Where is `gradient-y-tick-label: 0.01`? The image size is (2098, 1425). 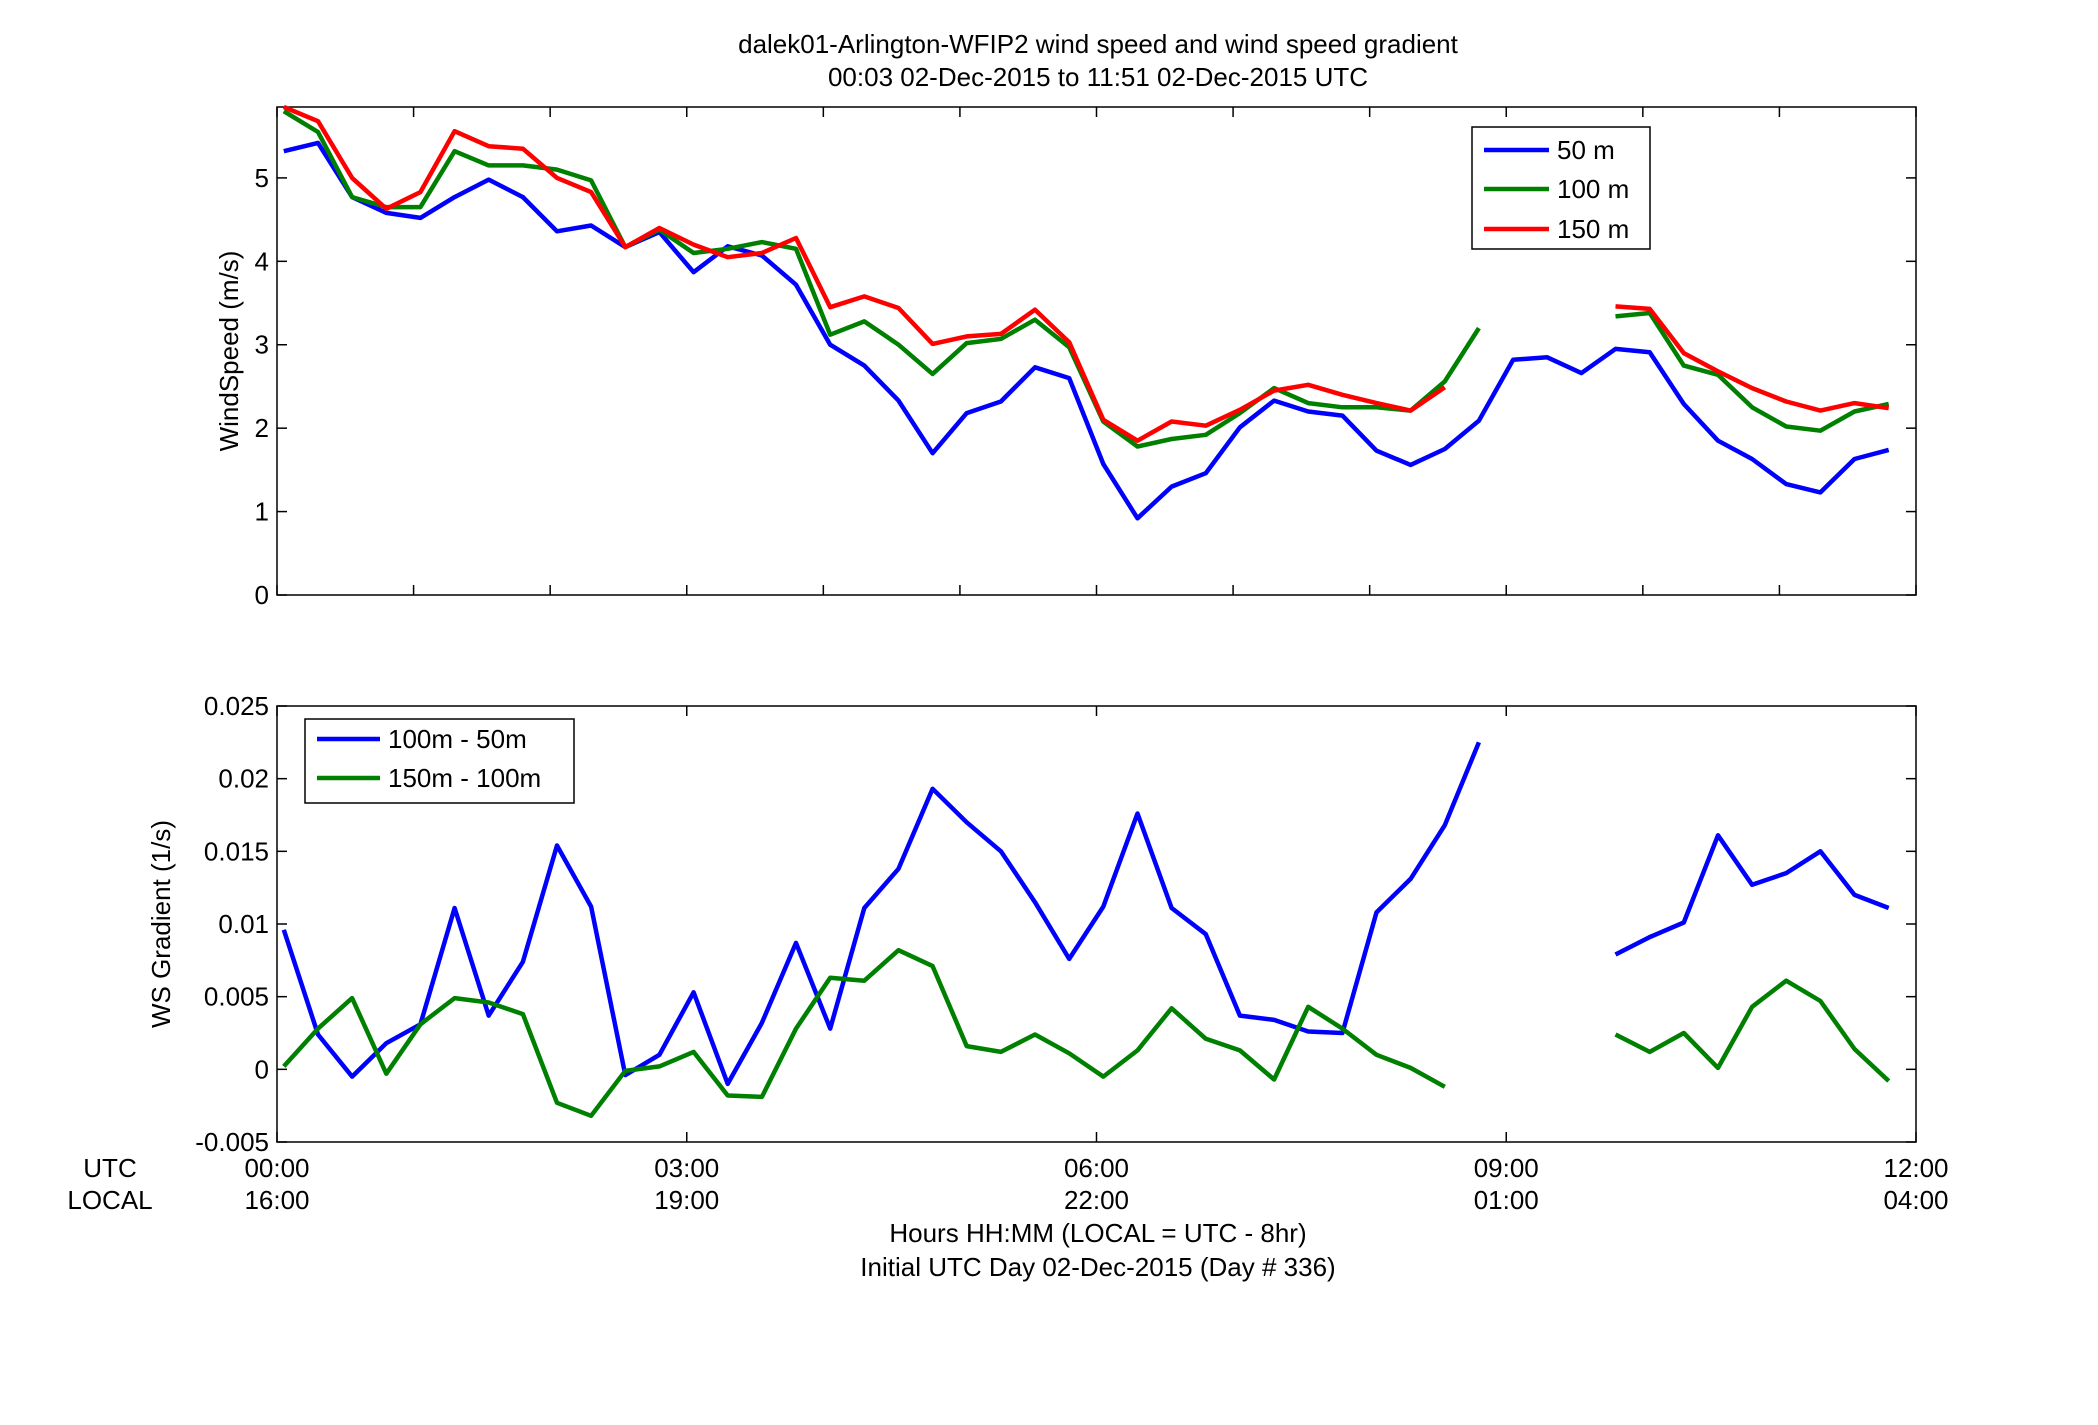
gradient-y-tick-label: 0.01 is located at coordinates (243, 924).